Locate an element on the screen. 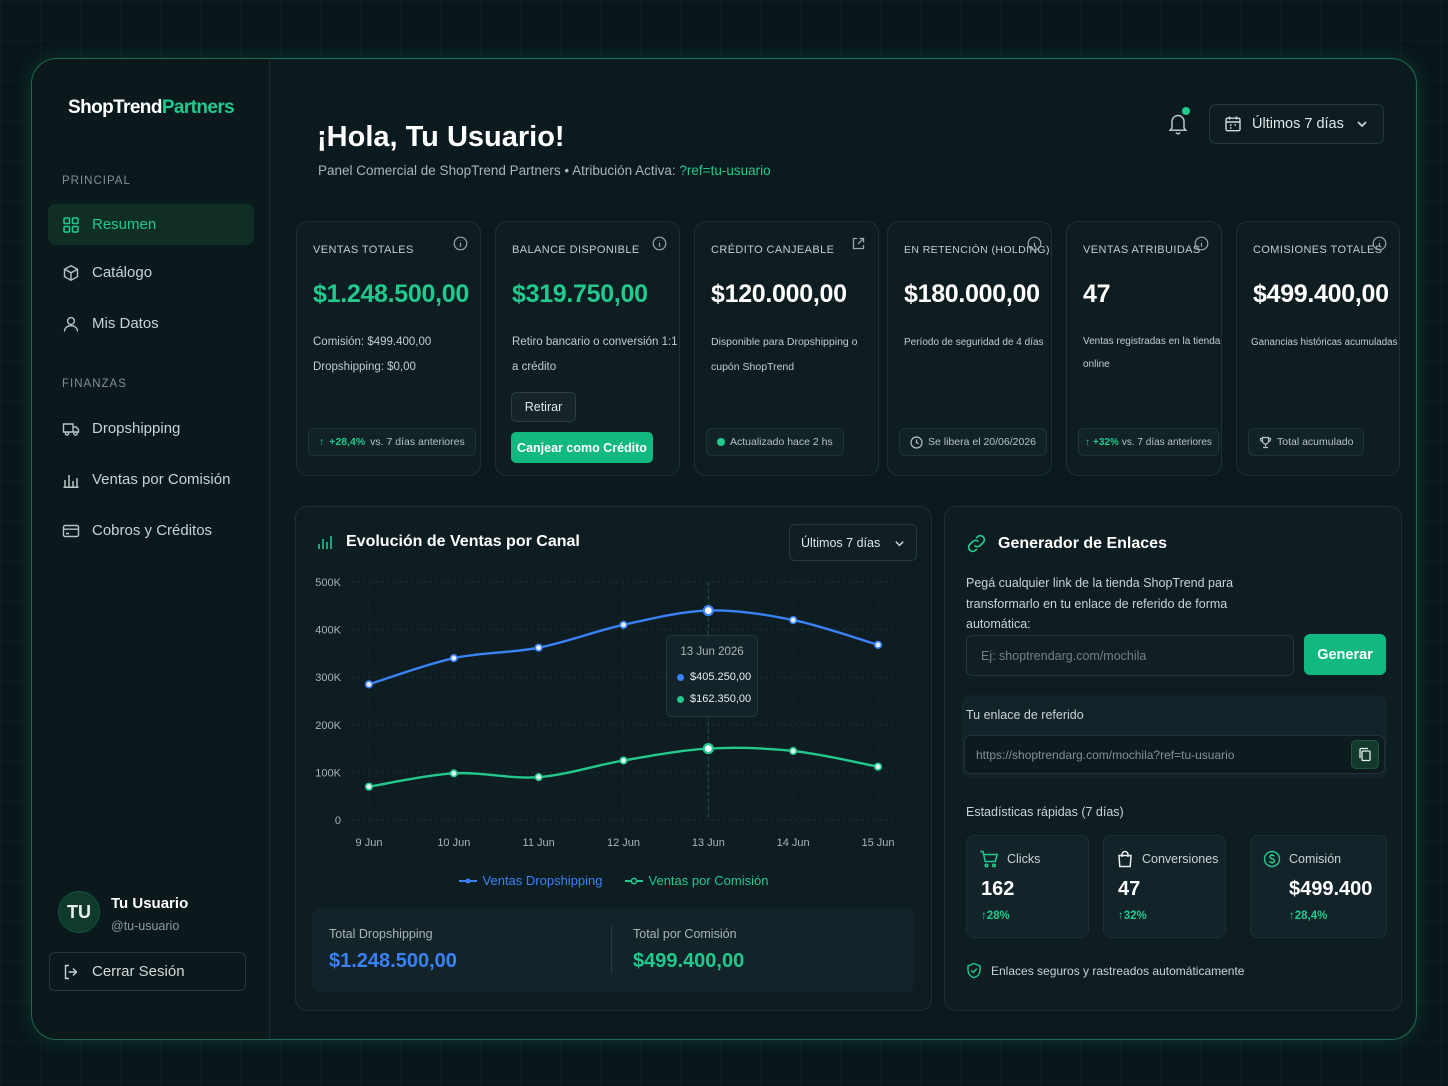 Image resolution: width=1448 pixels, height=1086 pixels. bell-icon is located at coordinates (1178, 123).